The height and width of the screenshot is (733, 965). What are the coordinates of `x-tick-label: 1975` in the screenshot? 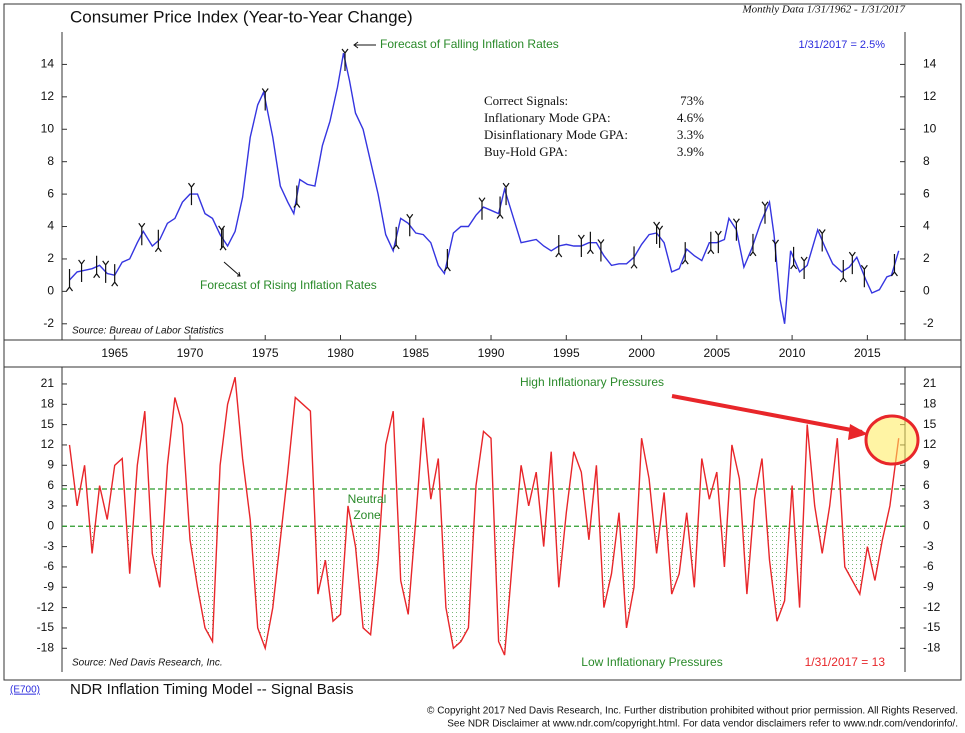 It's located at (265, 353).